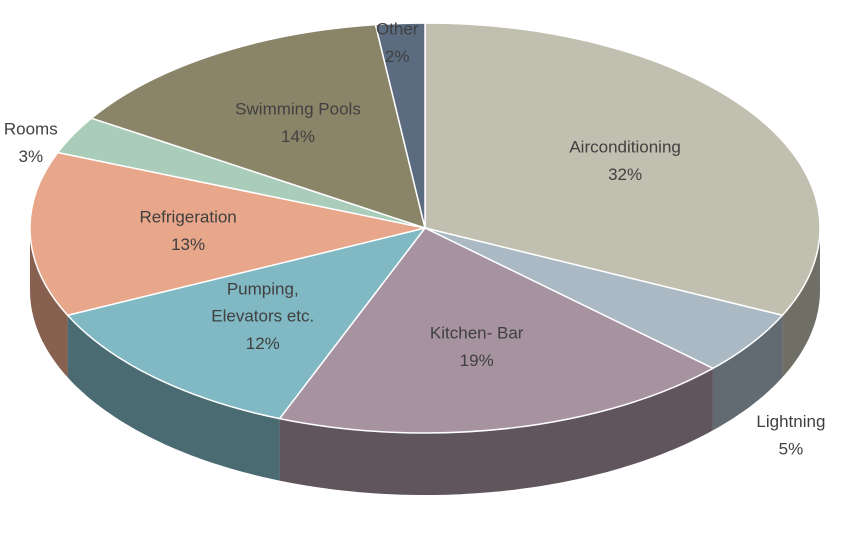  Describe the element at coordinates (298, 136) in the screenshot. I see `slice-value-label: 14%` at that location.